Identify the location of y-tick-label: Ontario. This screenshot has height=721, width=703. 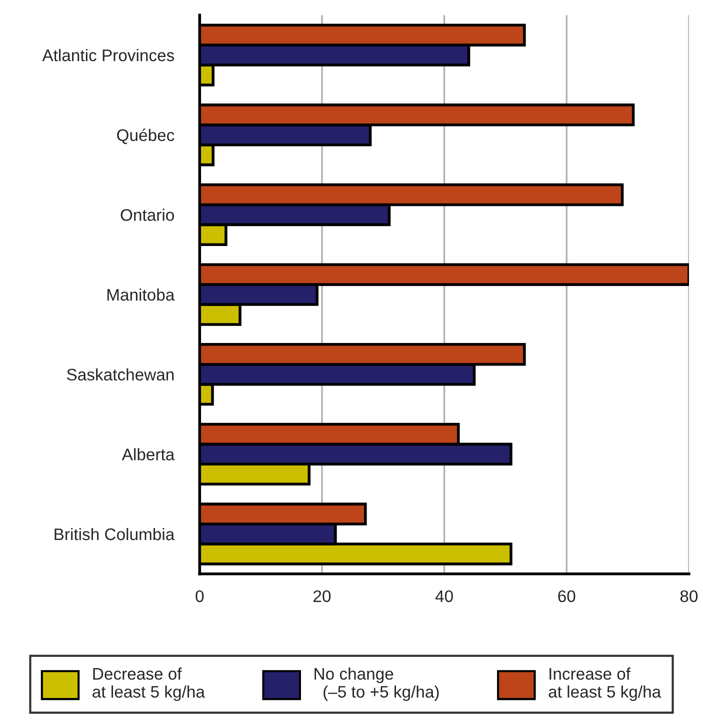
(147, 214).